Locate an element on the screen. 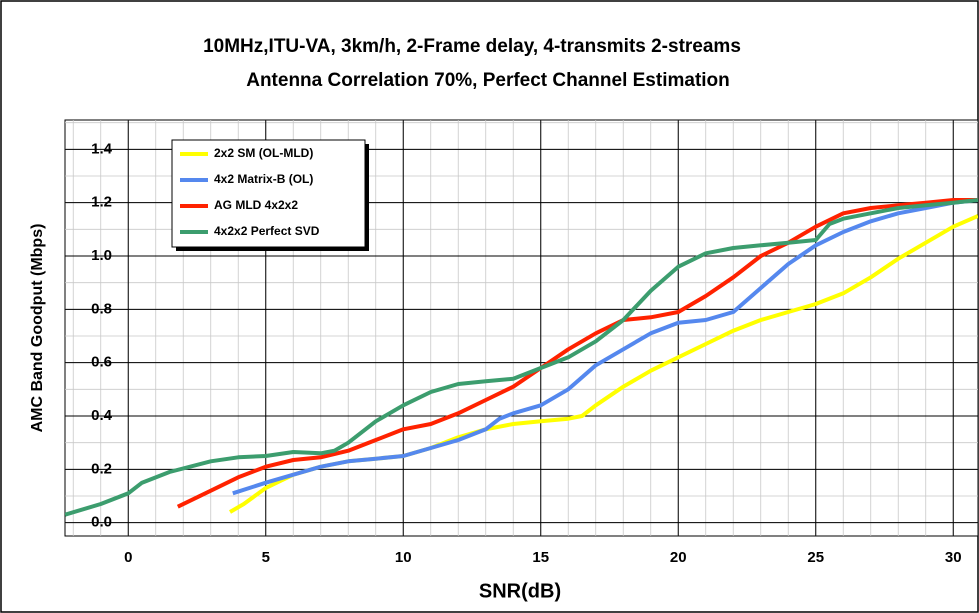 The image size is (979, 613). legend-box is located at coordinates (268, 193).